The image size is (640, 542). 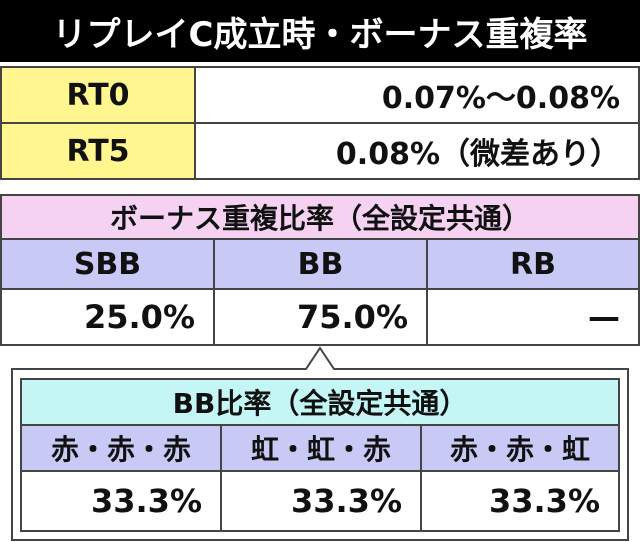 I want to click on table-title: ボーナス重複比率（全設定共通）, so click(x=320, y=217).